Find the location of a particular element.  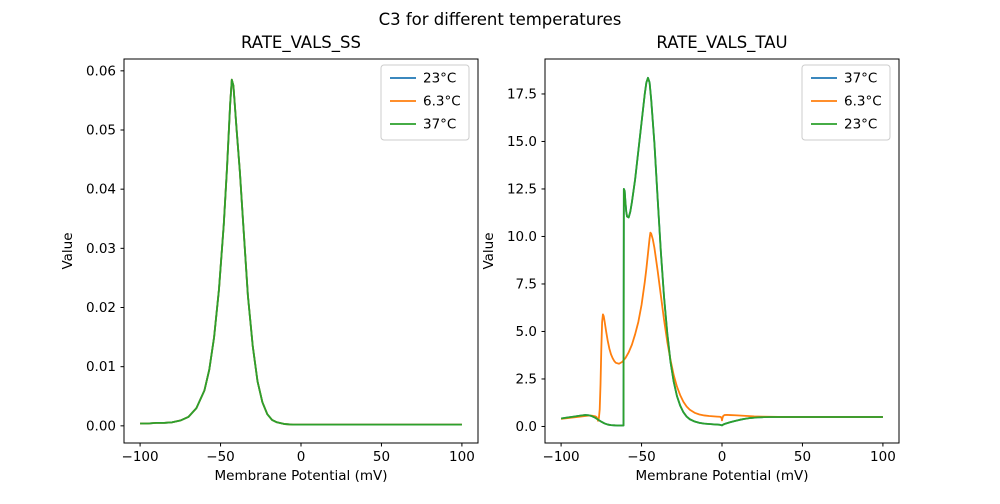

y-tick-label: 0.01 is located at coordinates (101, 367).